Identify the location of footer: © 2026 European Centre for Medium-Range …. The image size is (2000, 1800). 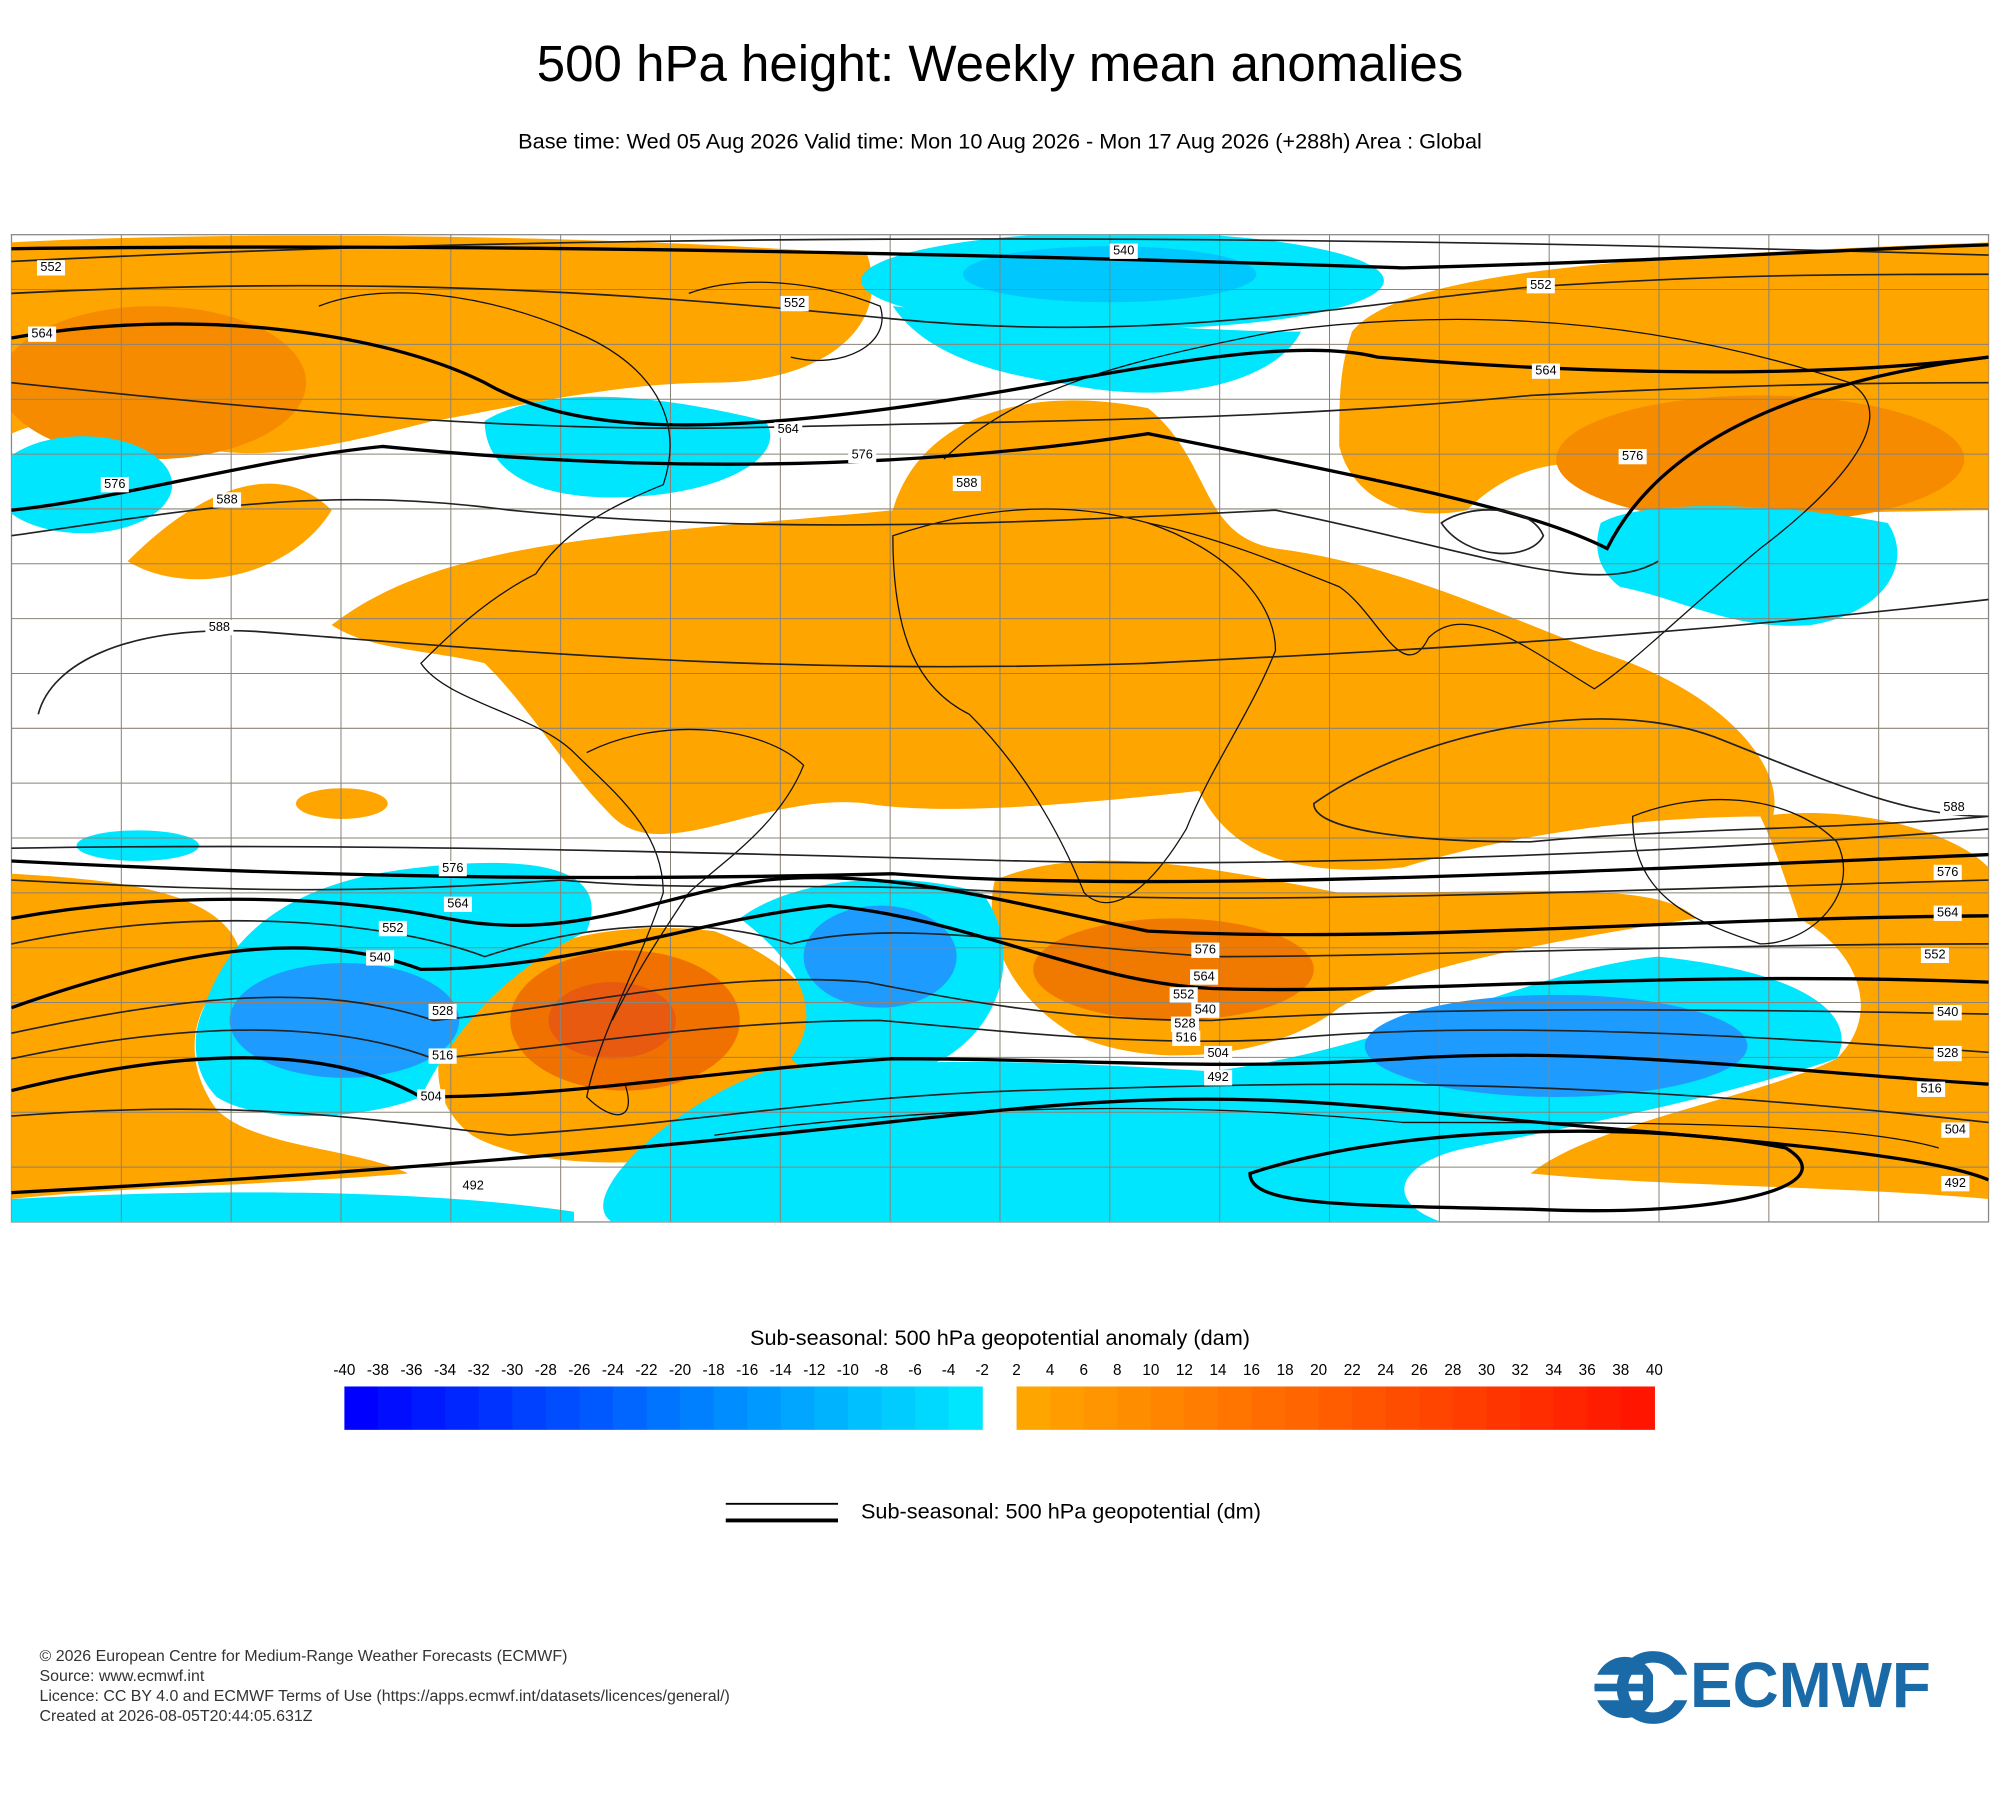
(385, 1686).